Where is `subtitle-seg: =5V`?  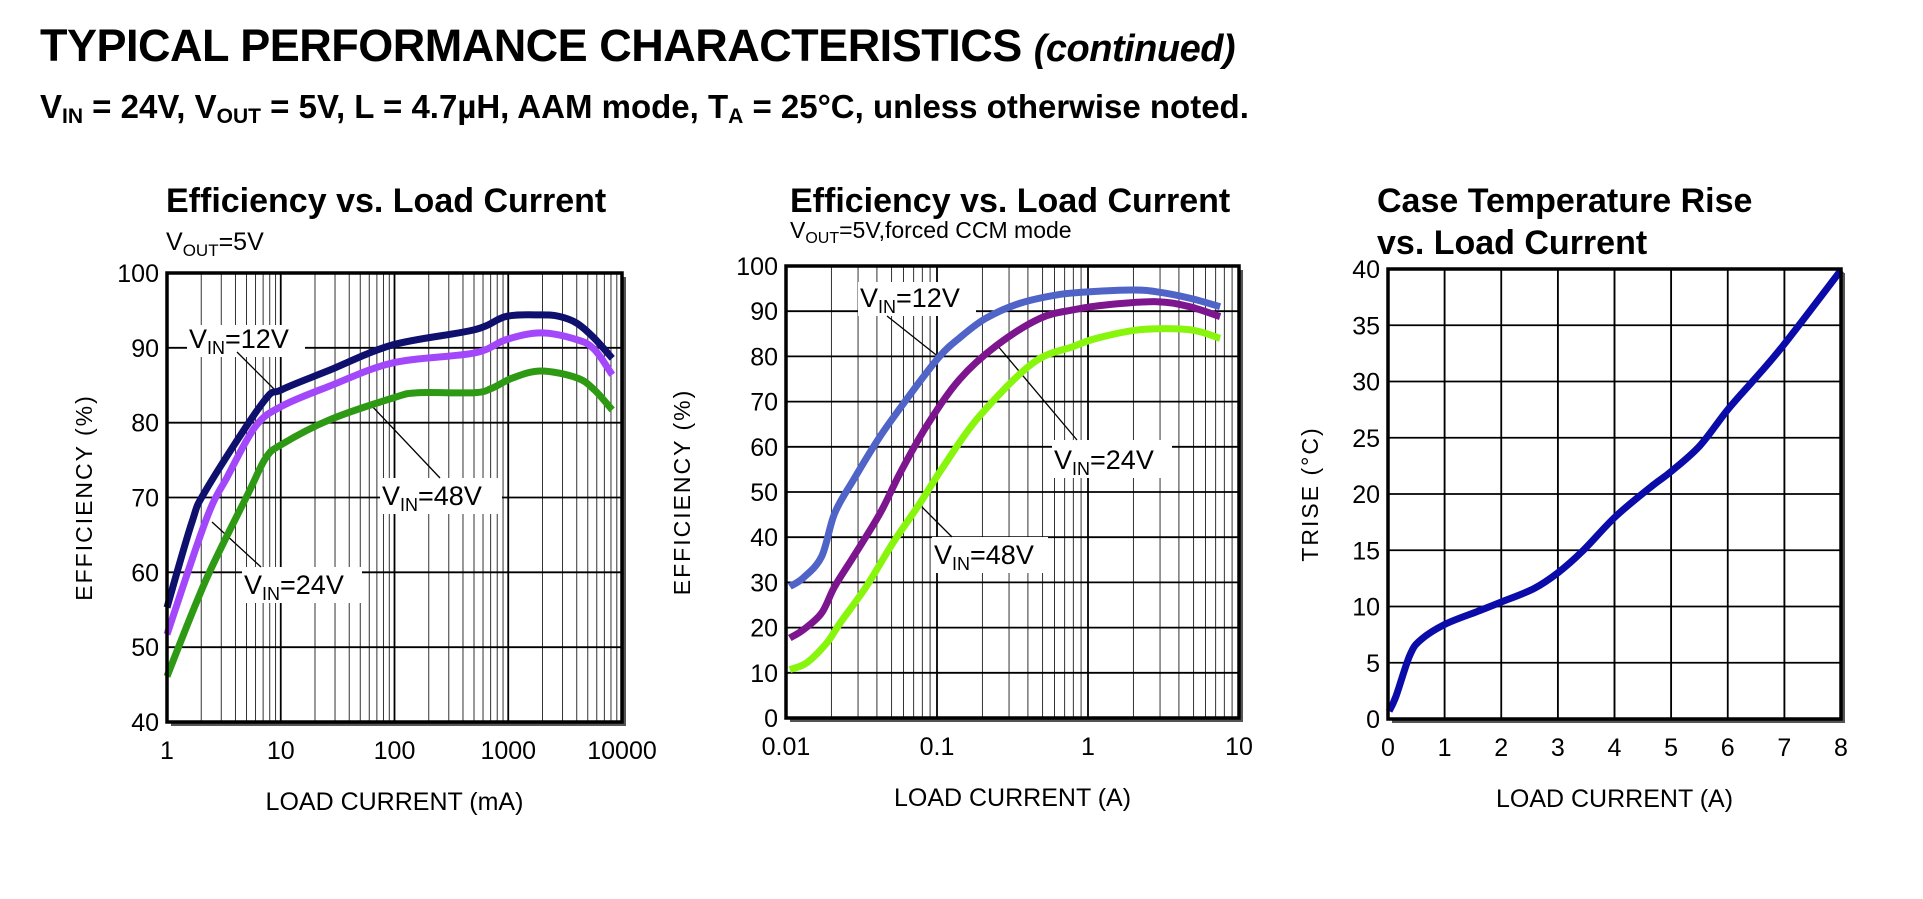 subtitle-seg: =5V is located at coordinates (242, 242).